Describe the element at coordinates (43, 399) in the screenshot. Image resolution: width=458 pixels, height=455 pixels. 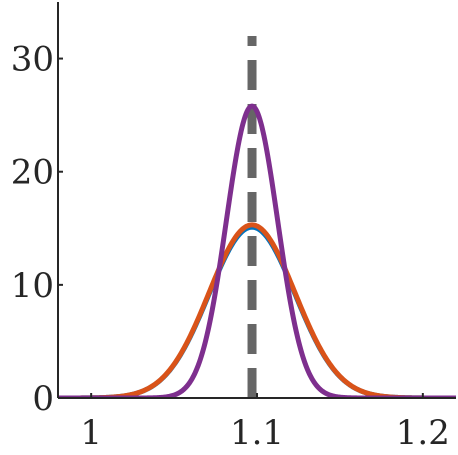
I see `y-tick-label: 0` at that location.